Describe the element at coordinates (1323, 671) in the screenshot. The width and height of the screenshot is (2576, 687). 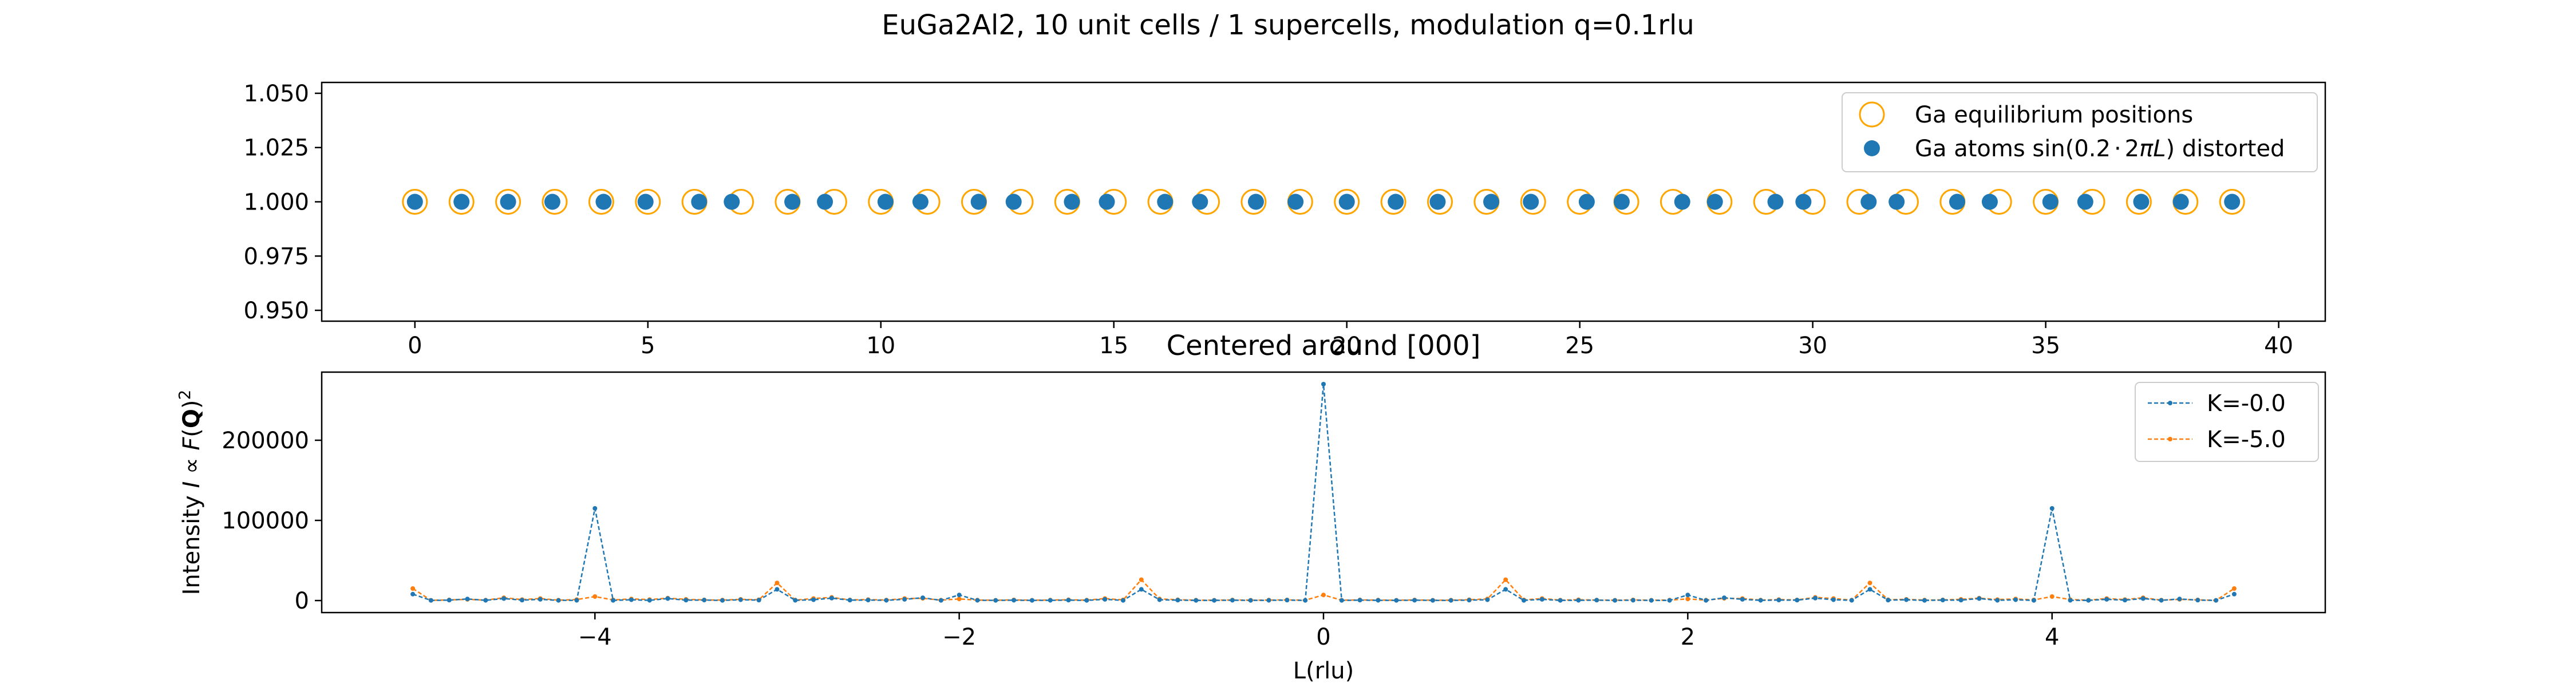
I see `bottom-x-axis-label: L(rlu)` at that location.